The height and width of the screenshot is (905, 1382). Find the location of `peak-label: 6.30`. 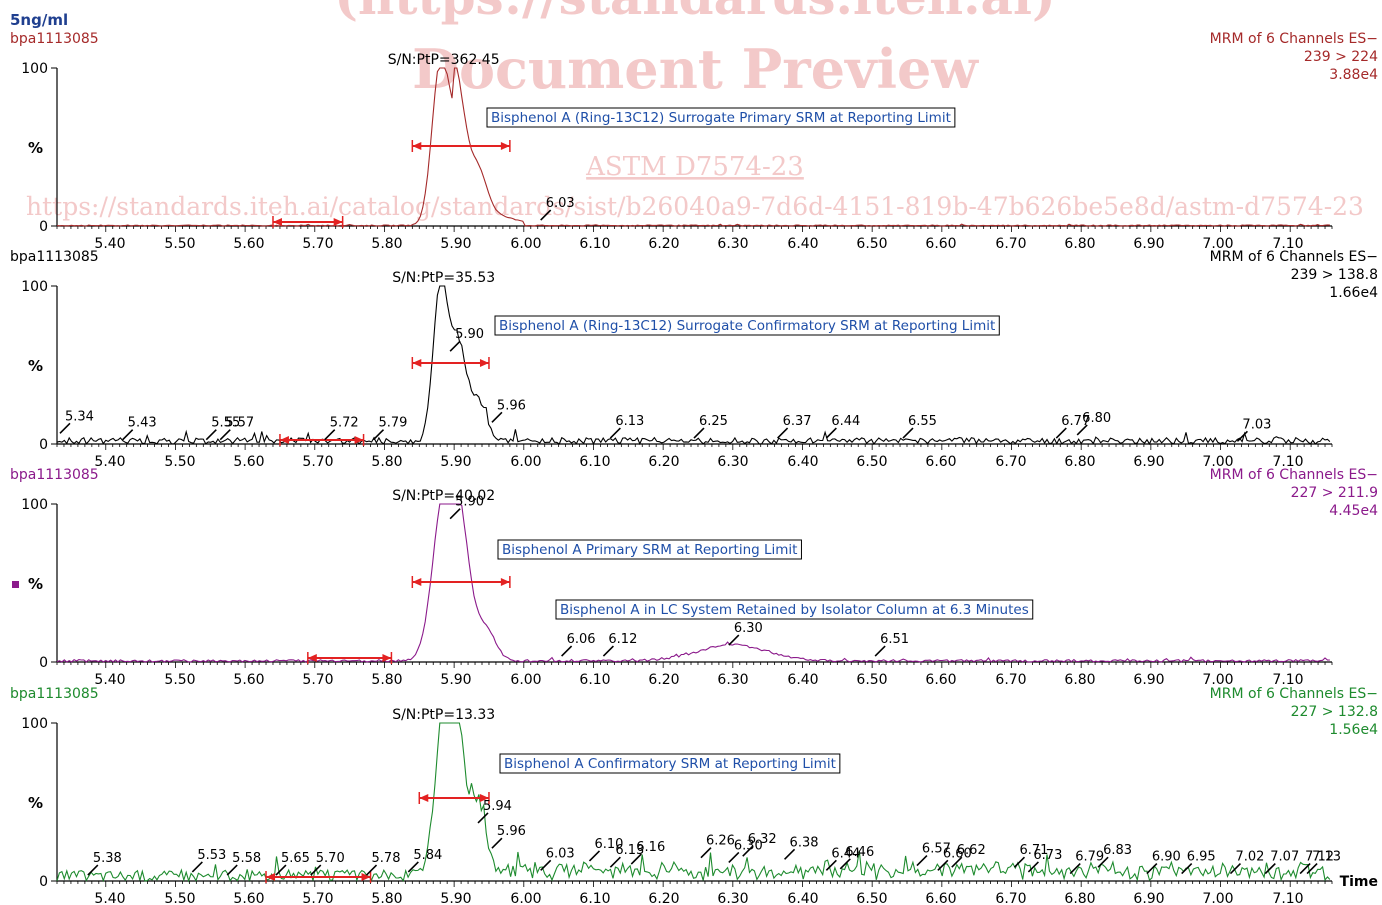

peak-label: 6.30 is located at coordinates (748, 628).